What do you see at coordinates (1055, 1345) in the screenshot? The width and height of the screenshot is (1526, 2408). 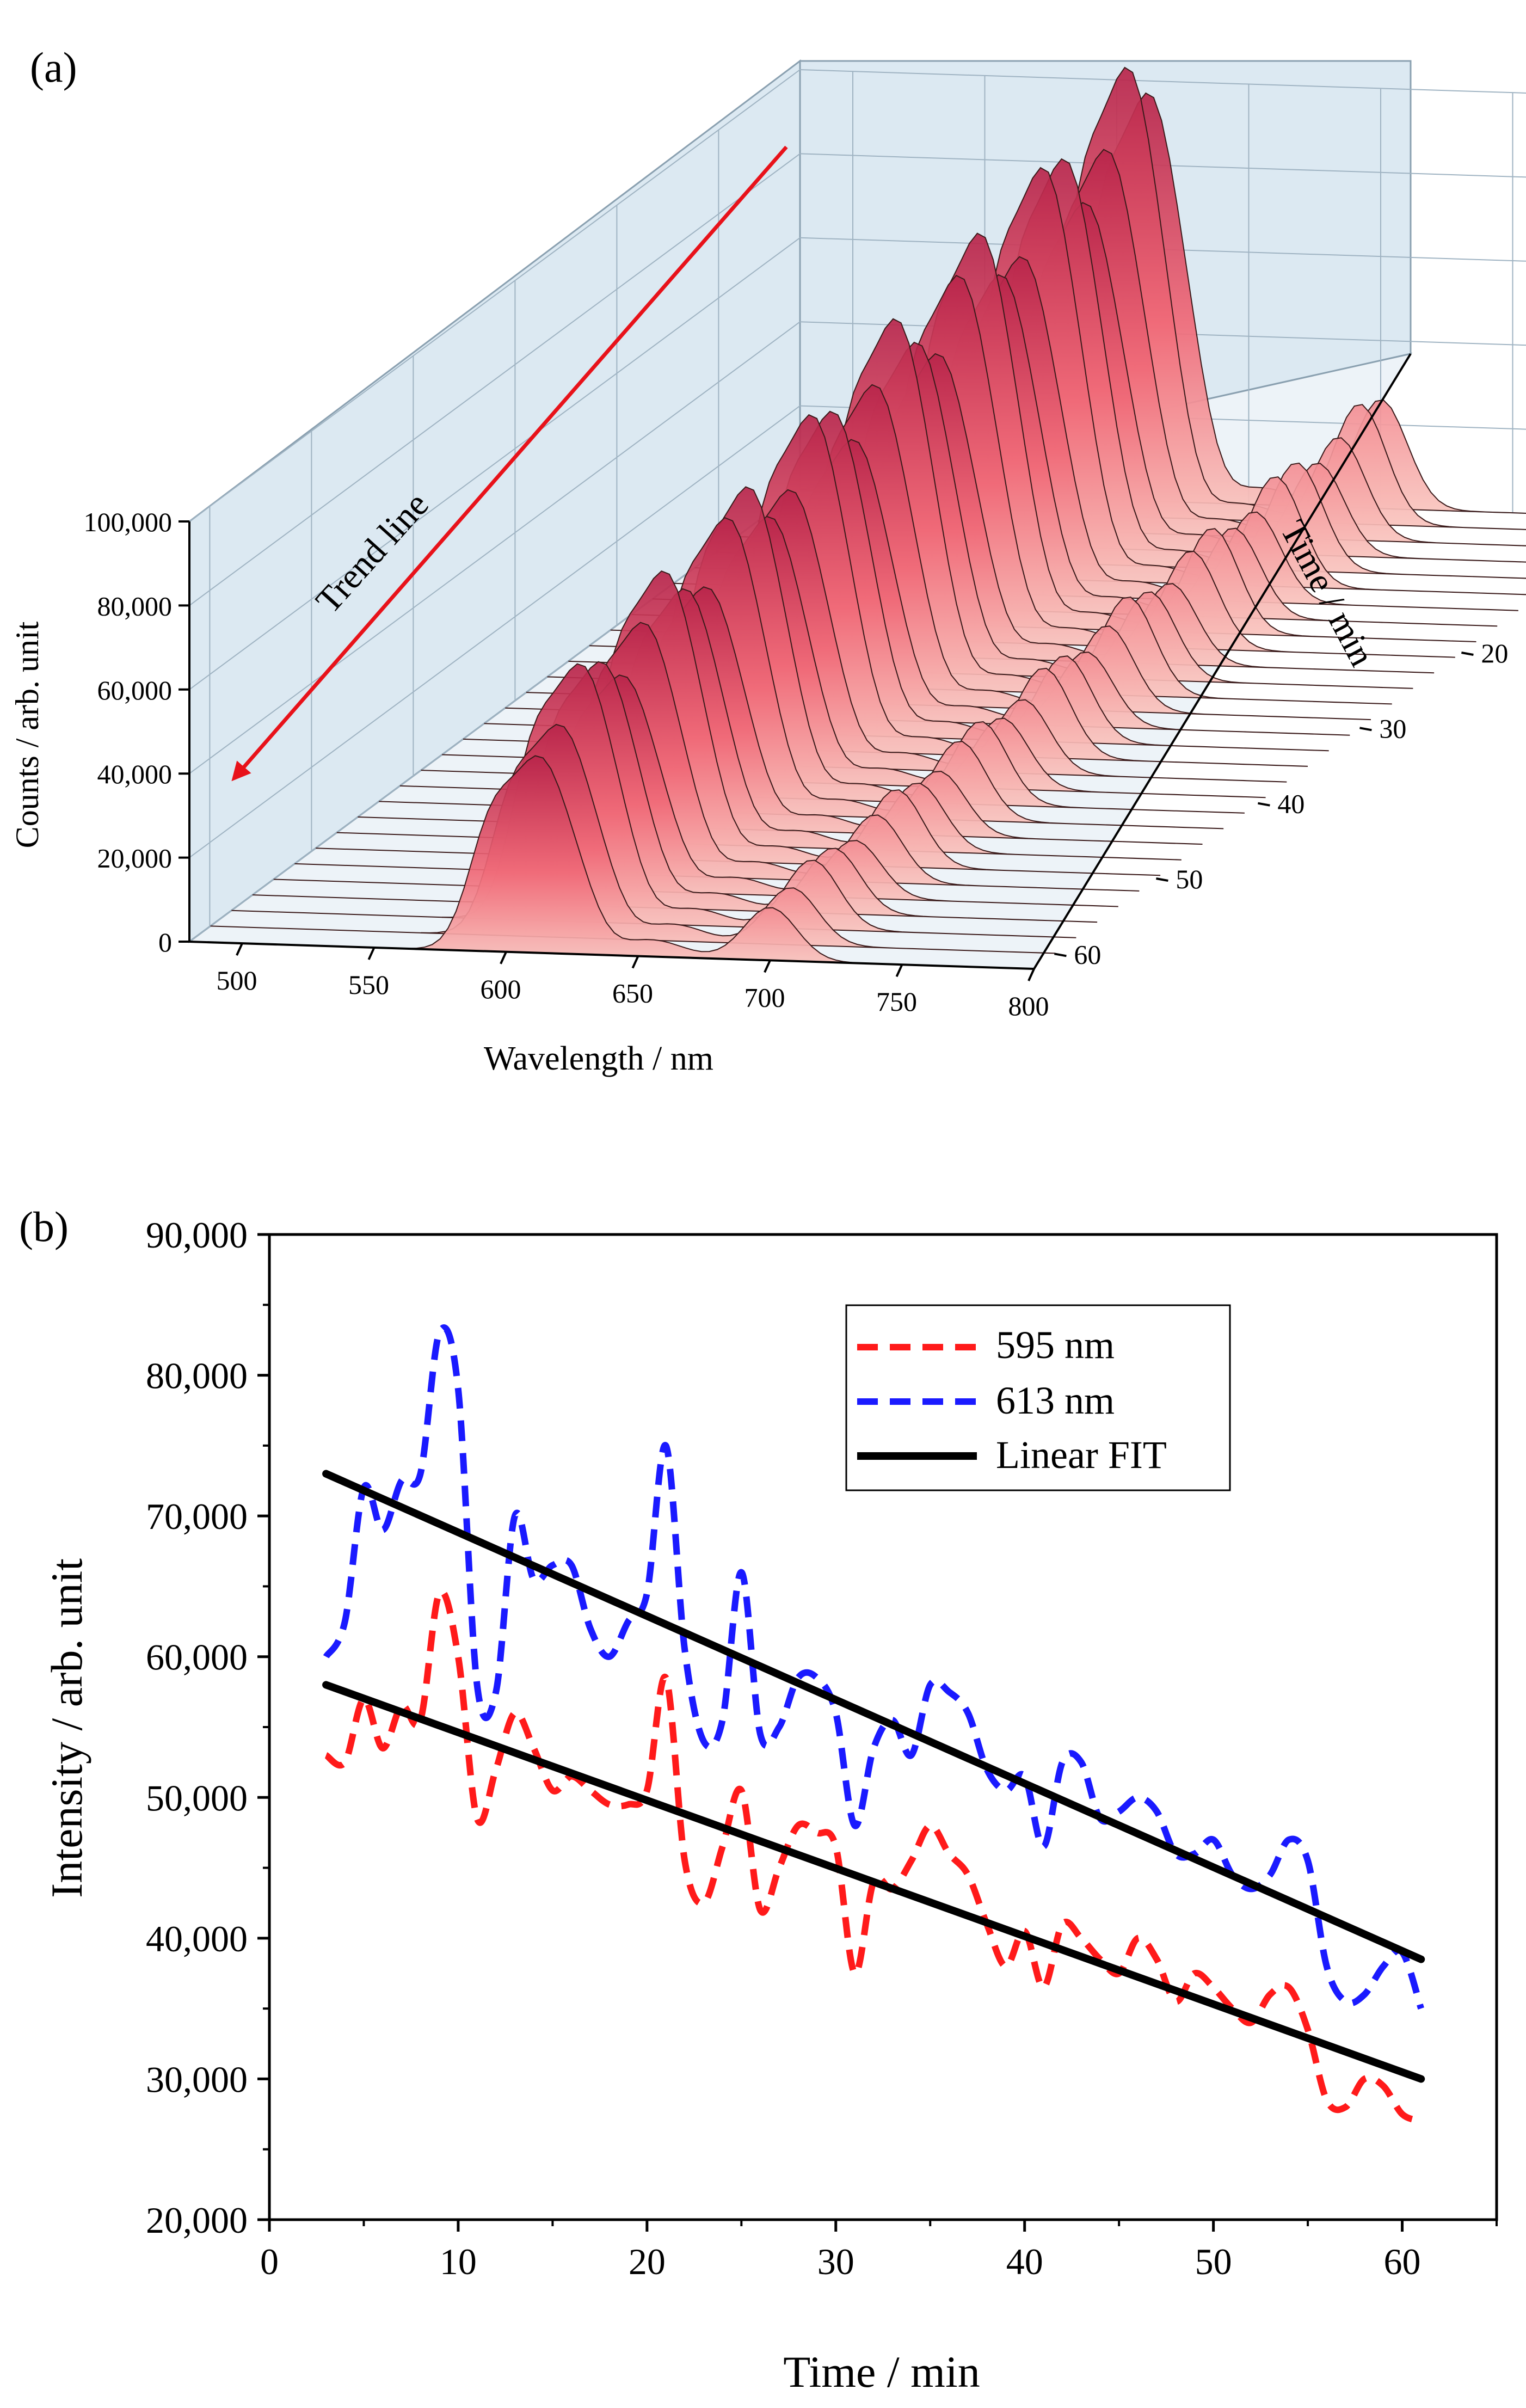 I see `legend-label-595: 595 nm` at bounding box center [1055, 1345].